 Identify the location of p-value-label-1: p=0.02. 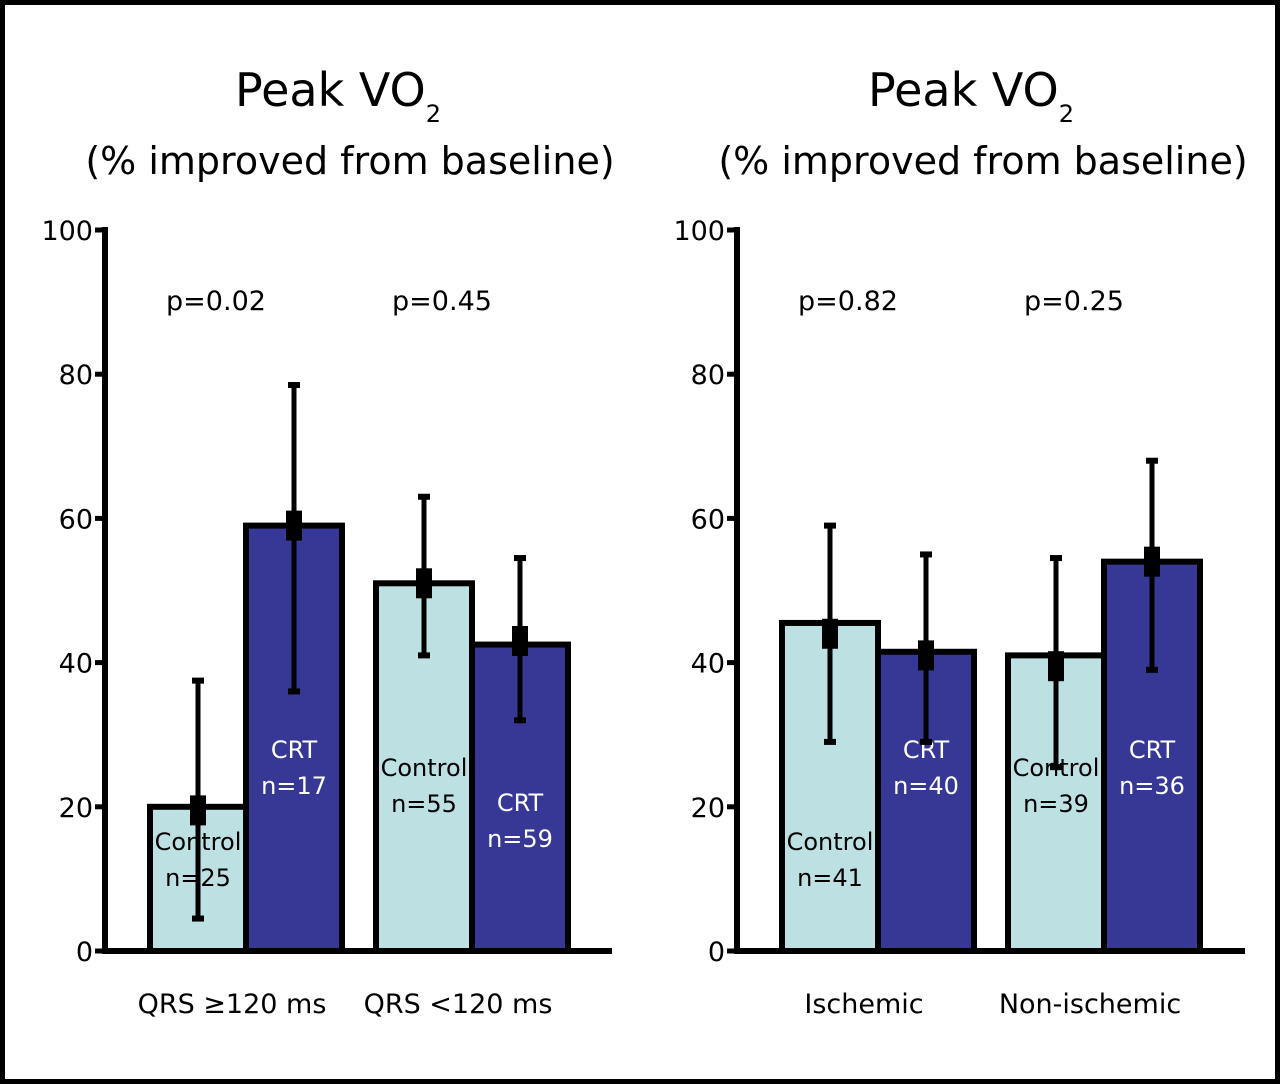
(216, 301).